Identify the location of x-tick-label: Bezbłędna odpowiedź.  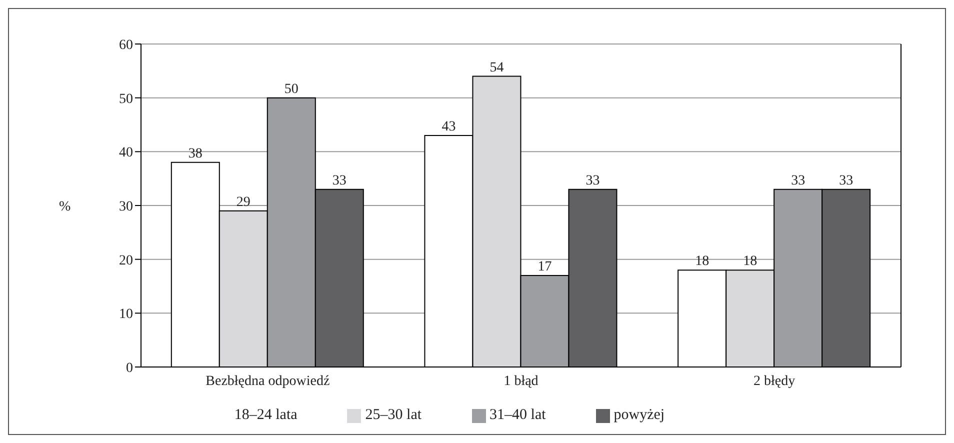
(268, 381).